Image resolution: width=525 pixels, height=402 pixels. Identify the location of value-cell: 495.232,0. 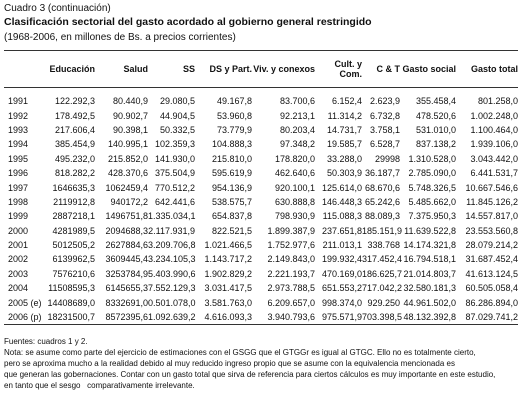
(74, 158).